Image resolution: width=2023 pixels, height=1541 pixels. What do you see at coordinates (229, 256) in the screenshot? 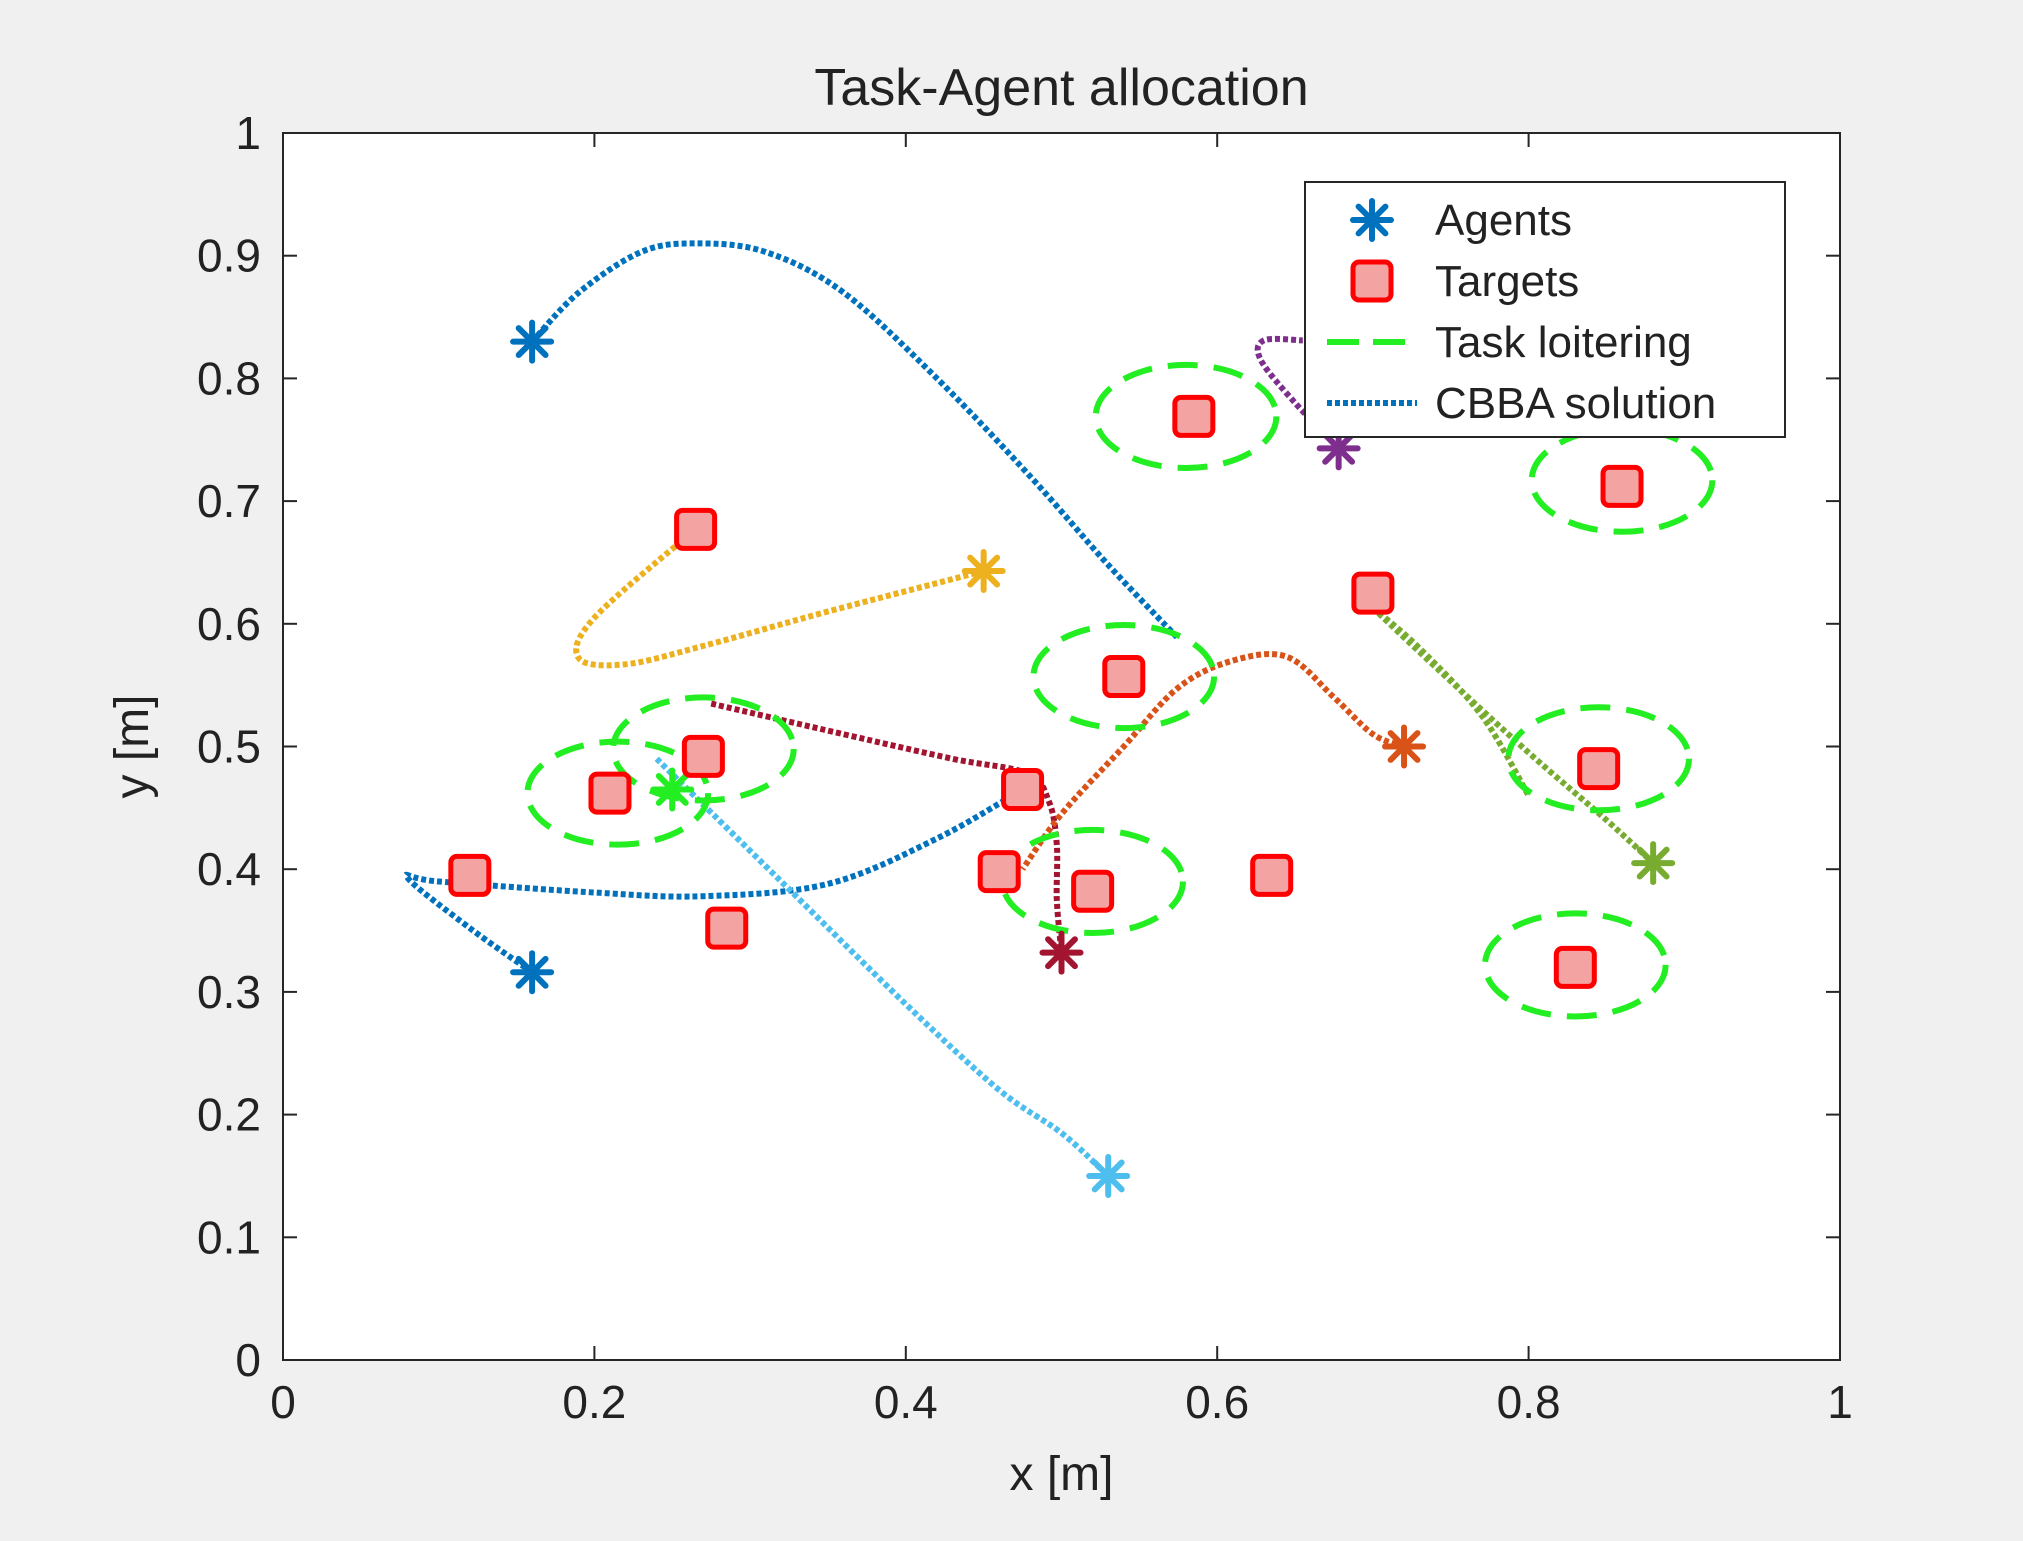
I see `y-tick-label: 0.9` at bounding box center [229, 256].